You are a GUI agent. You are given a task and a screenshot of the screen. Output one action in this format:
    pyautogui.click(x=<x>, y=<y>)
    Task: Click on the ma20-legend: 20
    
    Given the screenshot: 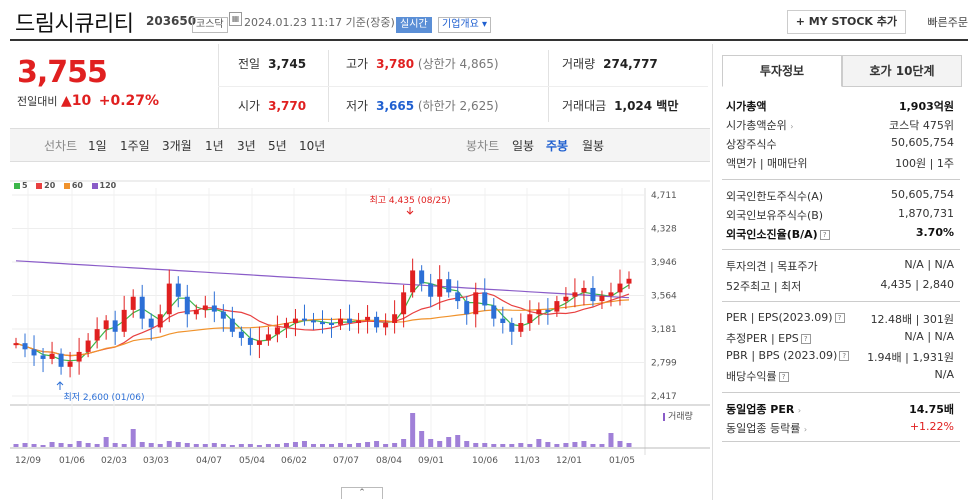 What is the action you would take?
    pyautogui.click(x=45, y=185)
    